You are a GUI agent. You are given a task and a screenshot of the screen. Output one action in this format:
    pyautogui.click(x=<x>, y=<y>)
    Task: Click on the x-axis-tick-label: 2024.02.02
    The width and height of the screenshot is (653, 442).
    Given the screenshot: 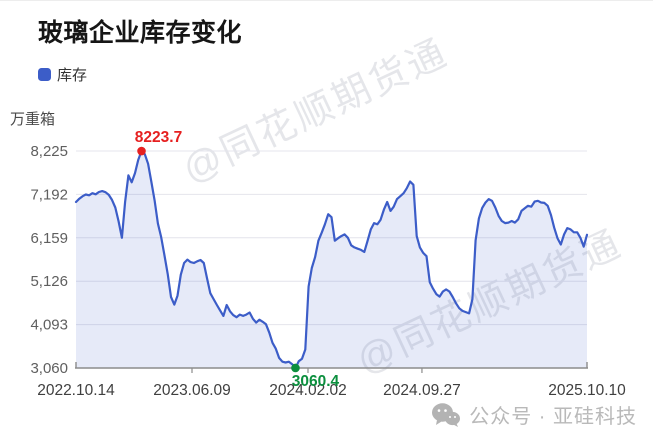 What is the action you would take?
    pyautogui.click(x=308, y=390)
    